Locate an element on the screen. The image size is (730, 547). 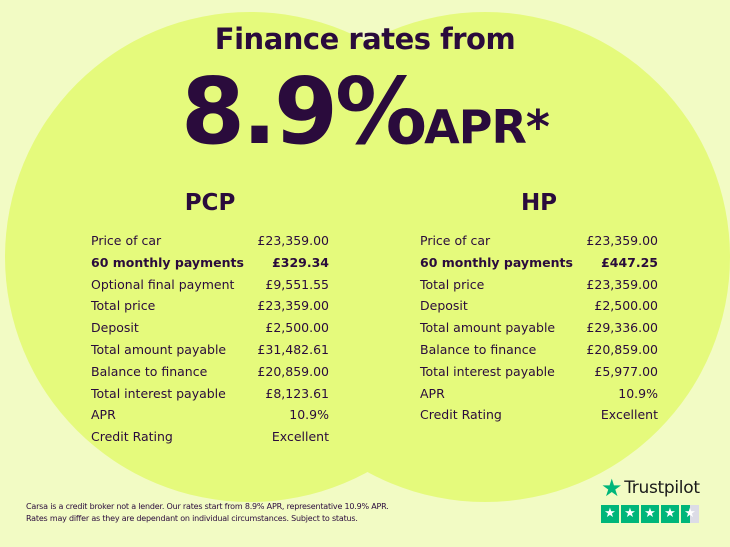
hp-heading: HP is located at coordinates (539, 203).